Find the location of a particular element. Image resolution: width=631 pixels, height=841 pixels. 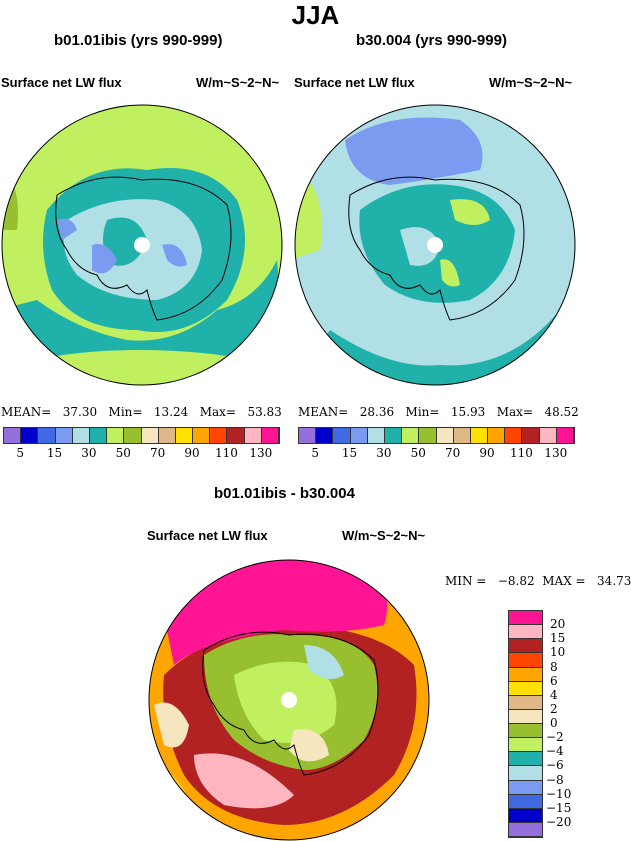

variable-label-left: Surface net LW flux is located at coordinates (61, 82).